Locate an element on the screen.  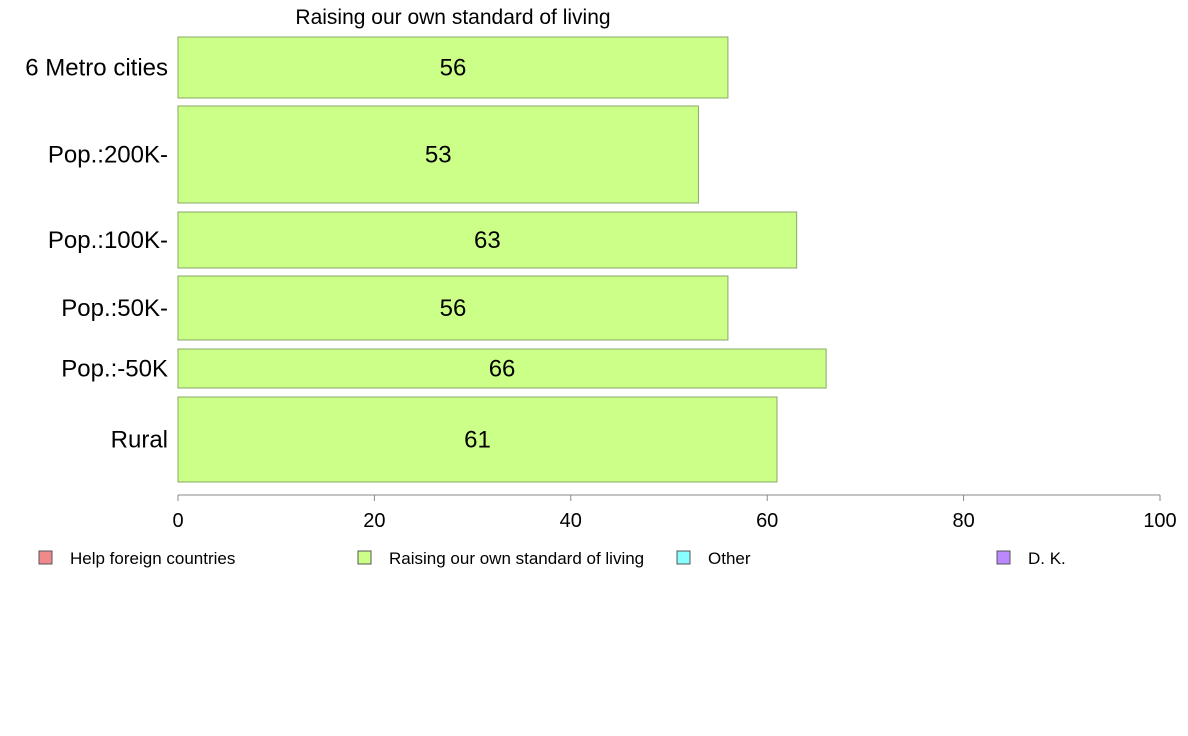
x-tick-label-3: 60 is located at coordinates (767, 521).